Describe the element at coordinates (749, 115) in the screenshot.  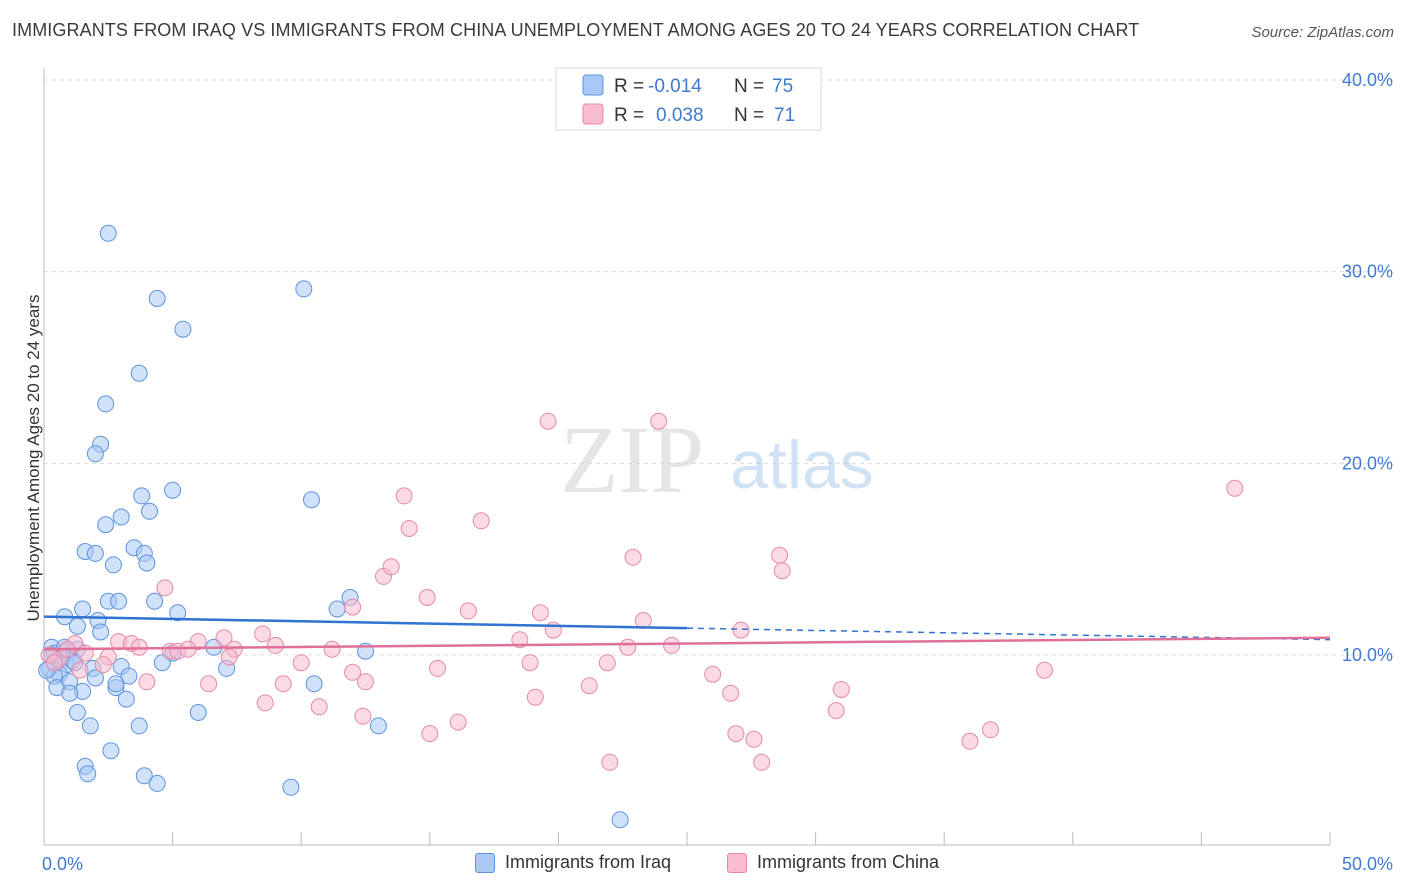
I see `stats-china-n-label: N =` at that location.